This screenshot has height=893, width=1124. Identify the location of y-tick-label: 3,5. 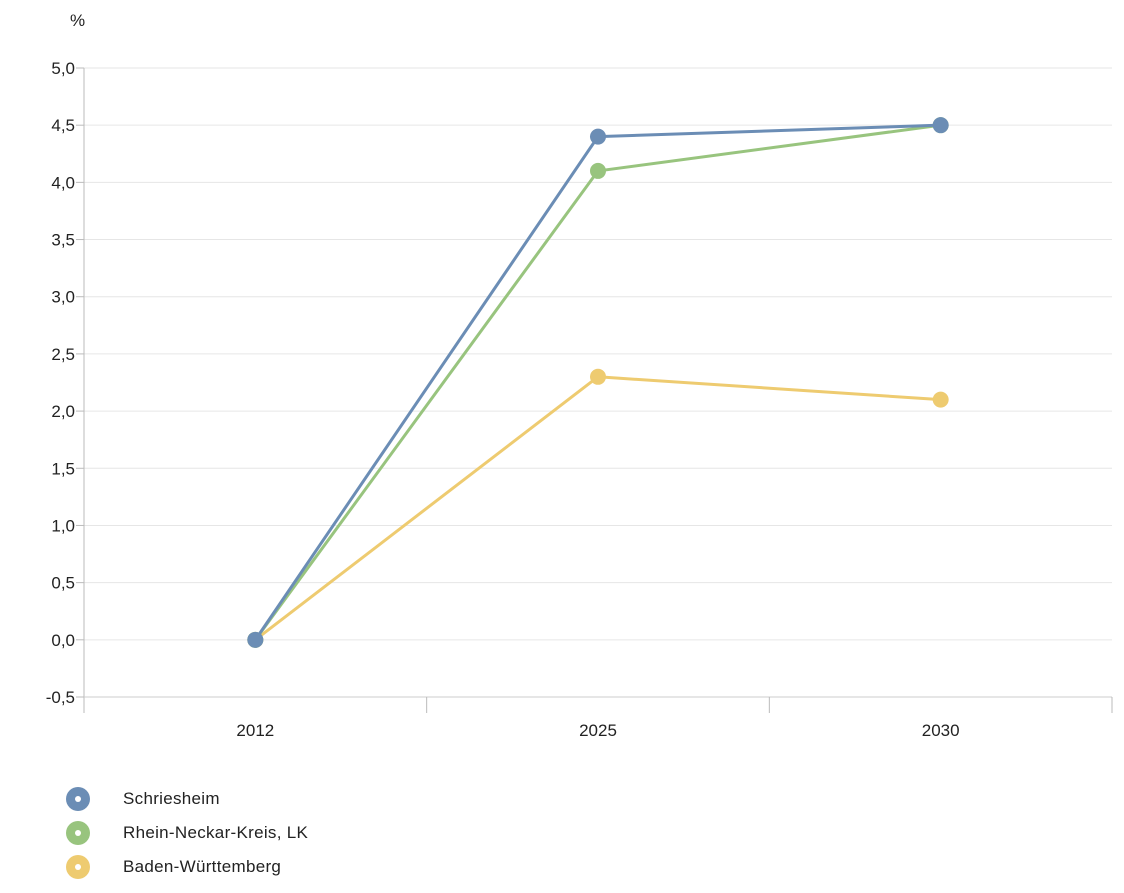
(63, 240).